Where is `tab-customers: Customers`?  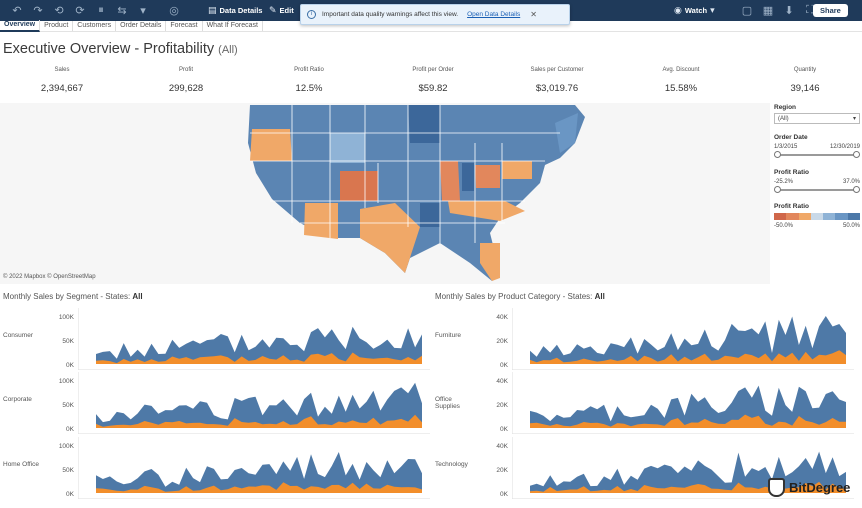 tab-customers: Customers is located at coordinates (95, 26).